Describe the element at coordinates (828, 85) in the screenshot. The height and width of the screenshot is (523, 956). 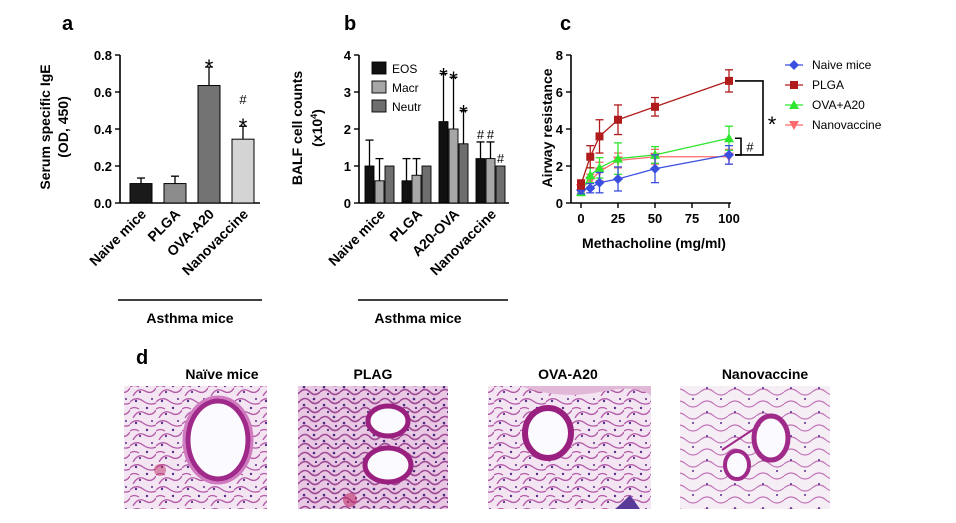
I see `chart-c-legend-label: PLGA` at that location.